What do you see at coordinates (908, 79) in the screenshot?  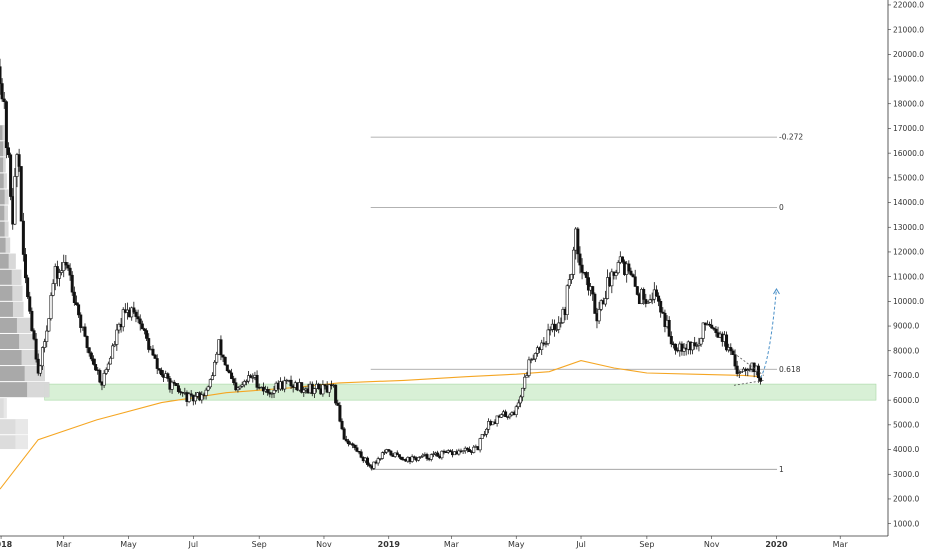 I see `y-tick-label: 19000.0` at bounding box center [908, 79].